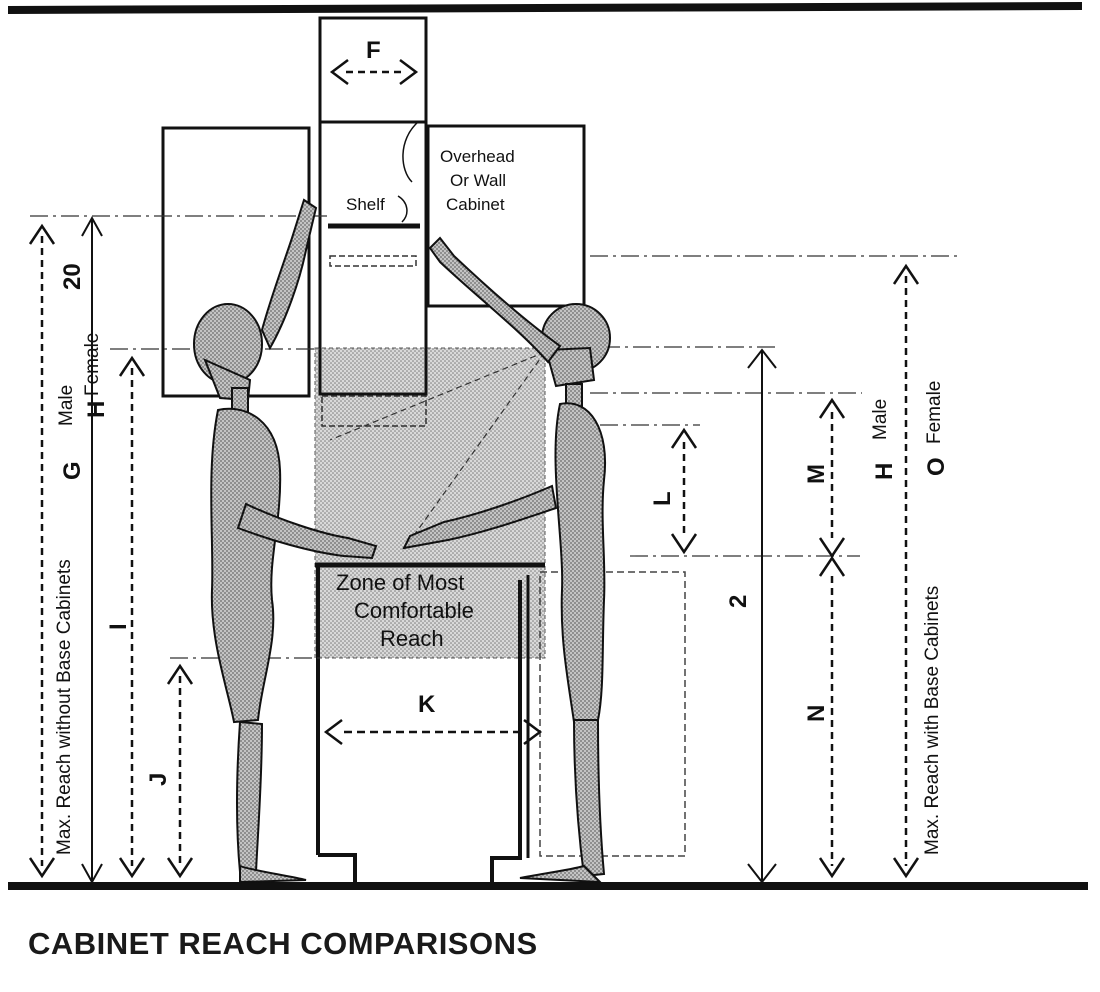 The width and height of the screenshot is (1100, 992). I want to click on ceiling-line, so click(545, 8).